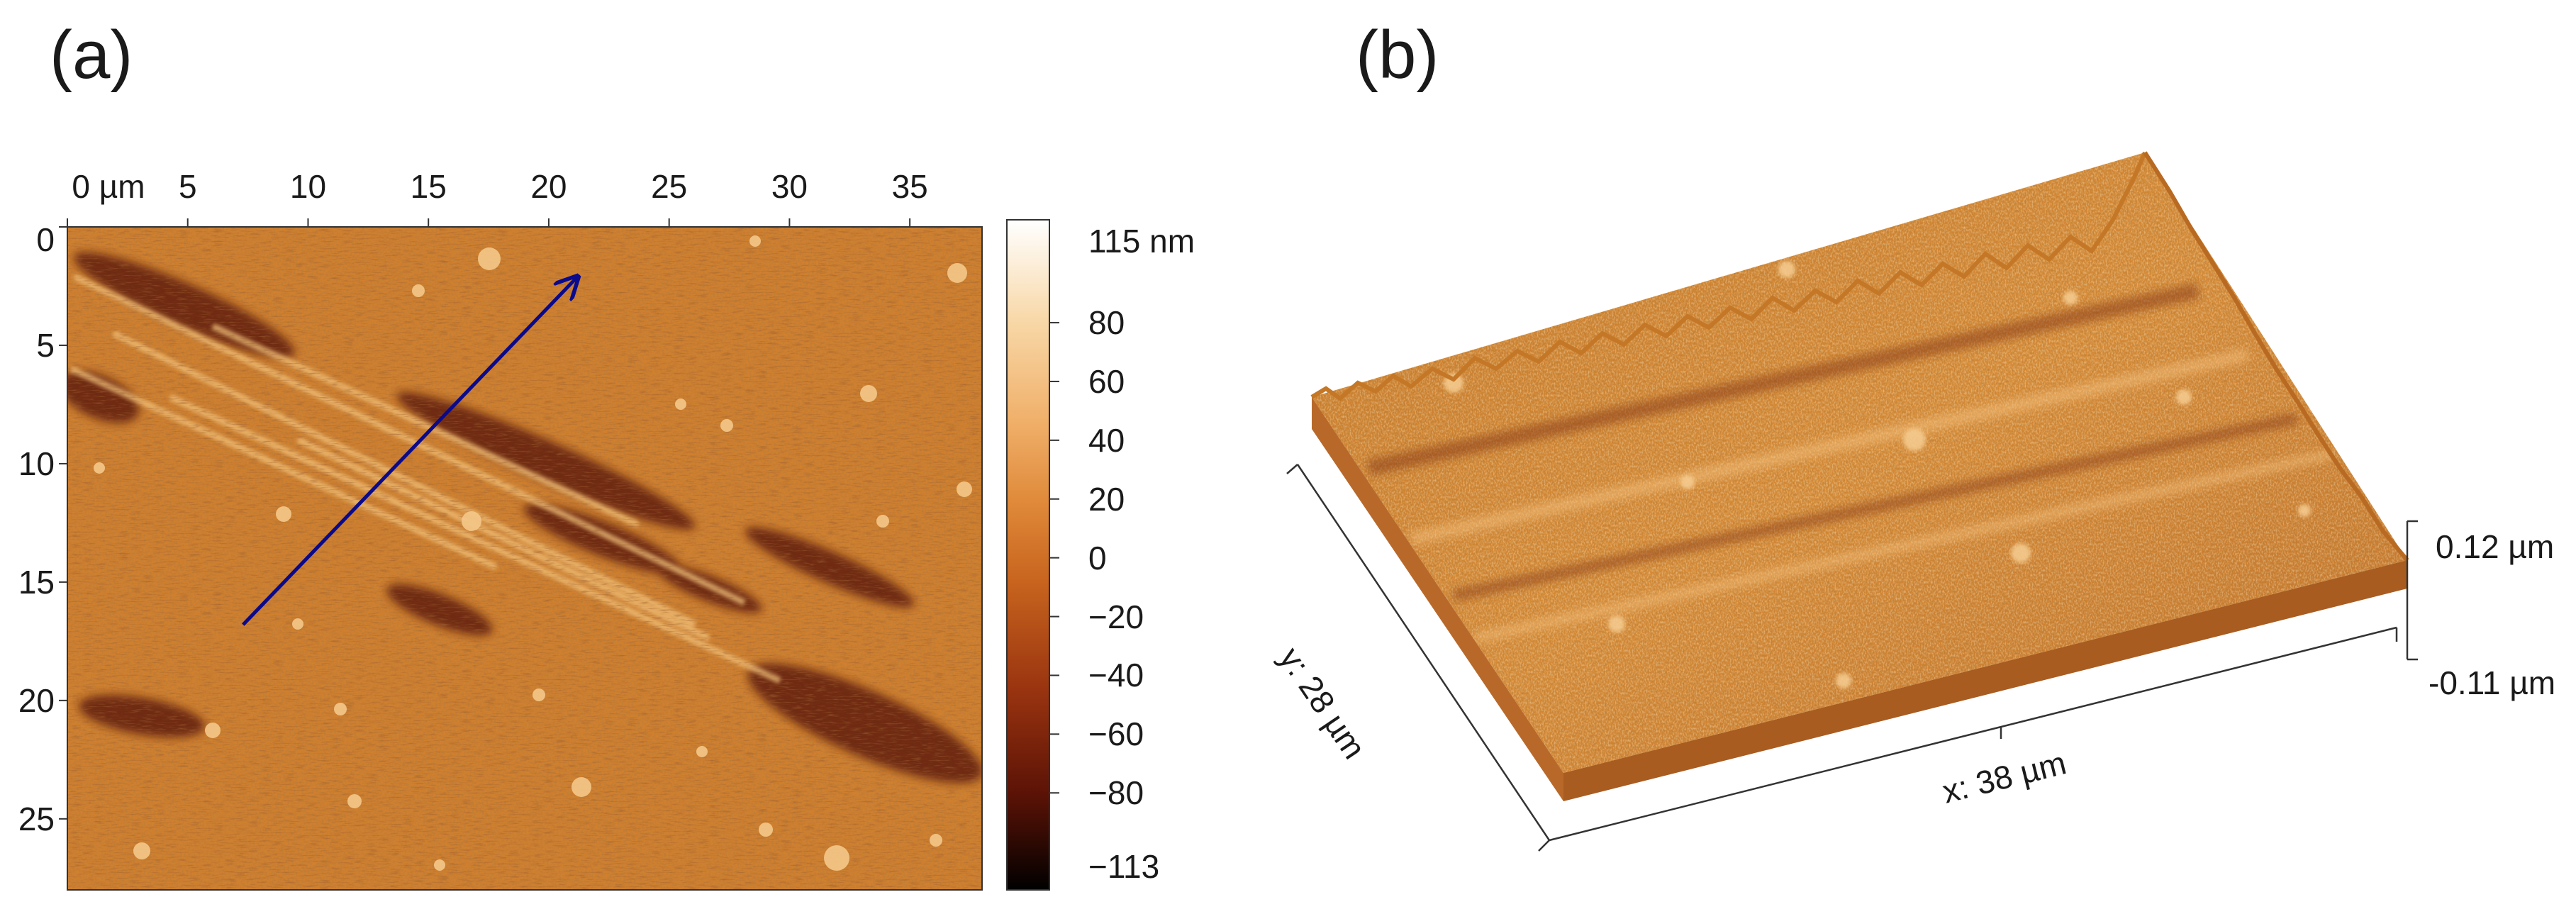 This screenshot has height=914, width=2576. What do you see at coordinates (909, 186) in the screenshot?
I see `x-tick-label: 35` at bounding box center [909, 186].